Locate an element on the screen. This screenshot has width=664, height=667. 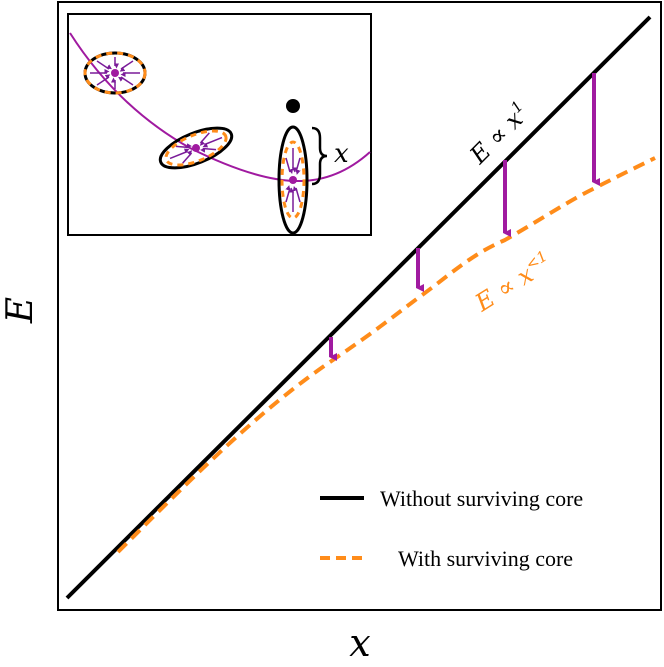
y-axis-label: E is located at coordinates (20, 310).